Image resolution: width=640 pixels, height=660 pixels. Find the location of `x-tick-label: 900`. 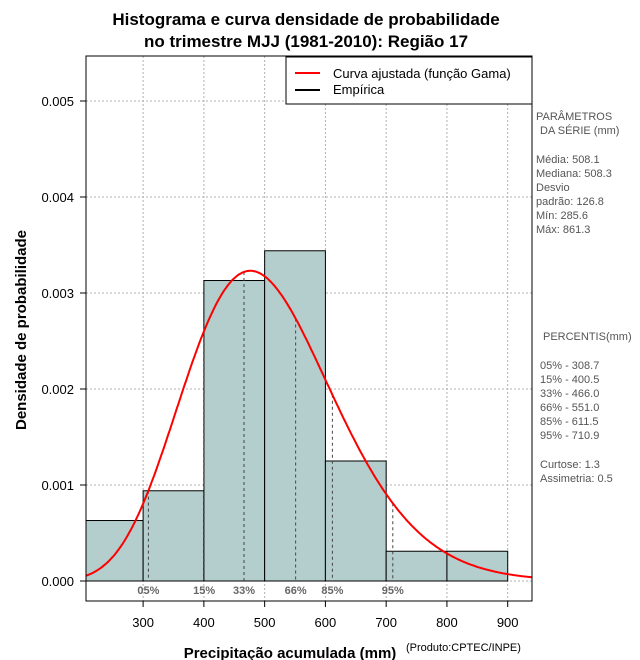

x-tick-label: 900 is located at coordinates (508, 622).